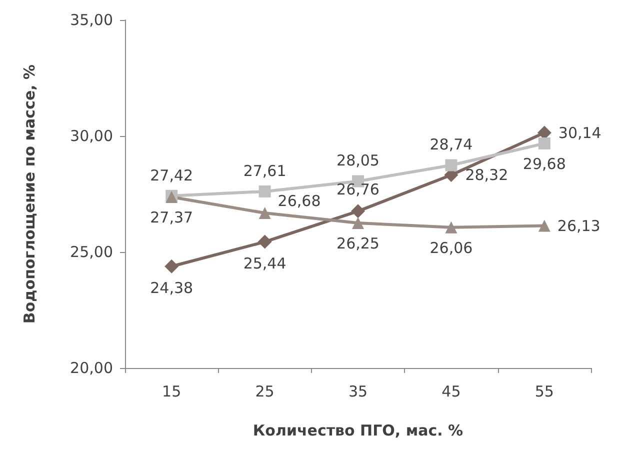 The image size is (626, 453). Describe the element at coordinates (299, 201) in the screenshot. I see `data-label: 26,68` at that location.